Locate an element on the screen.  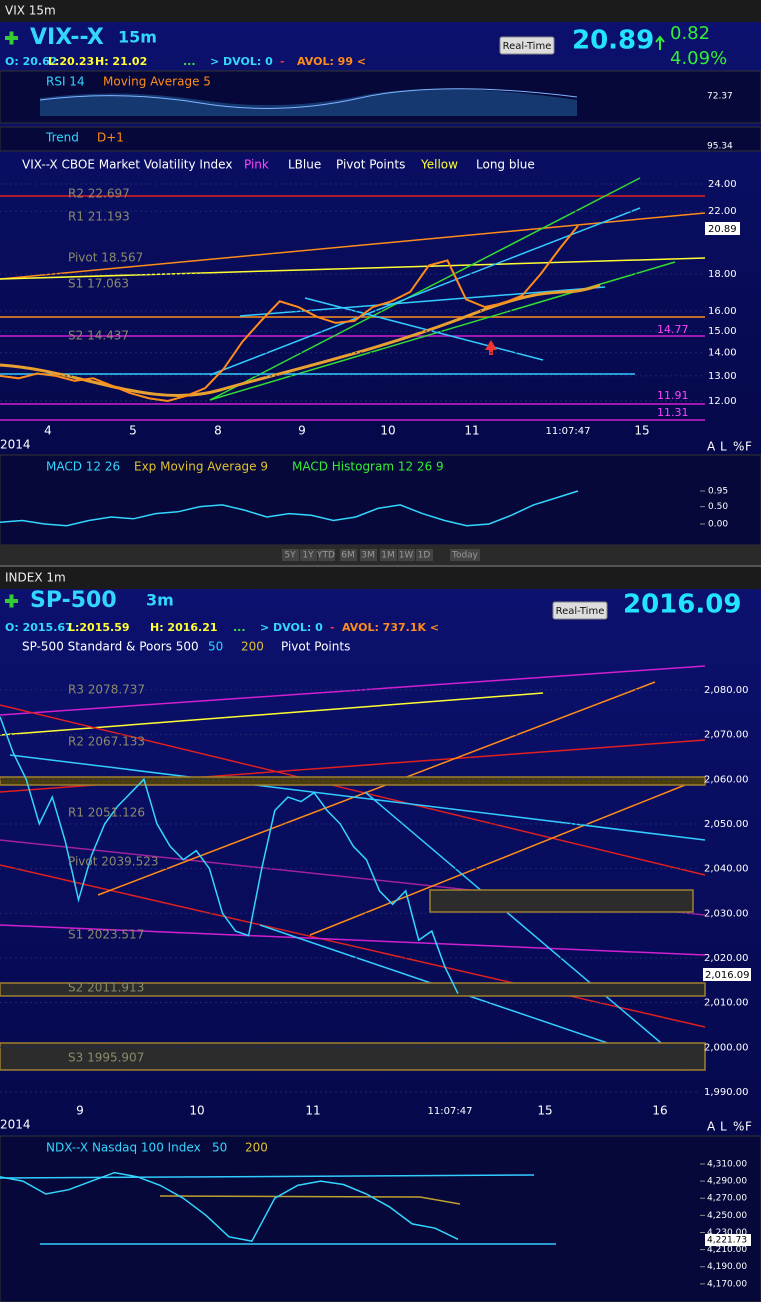
range-label: Today is located at coordinates (465, 556).